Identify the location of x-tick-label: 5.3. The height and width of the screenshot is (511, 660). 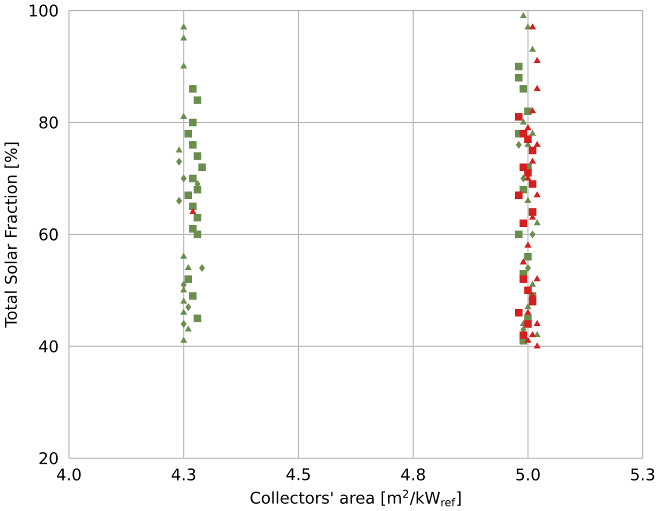
(642, 474).